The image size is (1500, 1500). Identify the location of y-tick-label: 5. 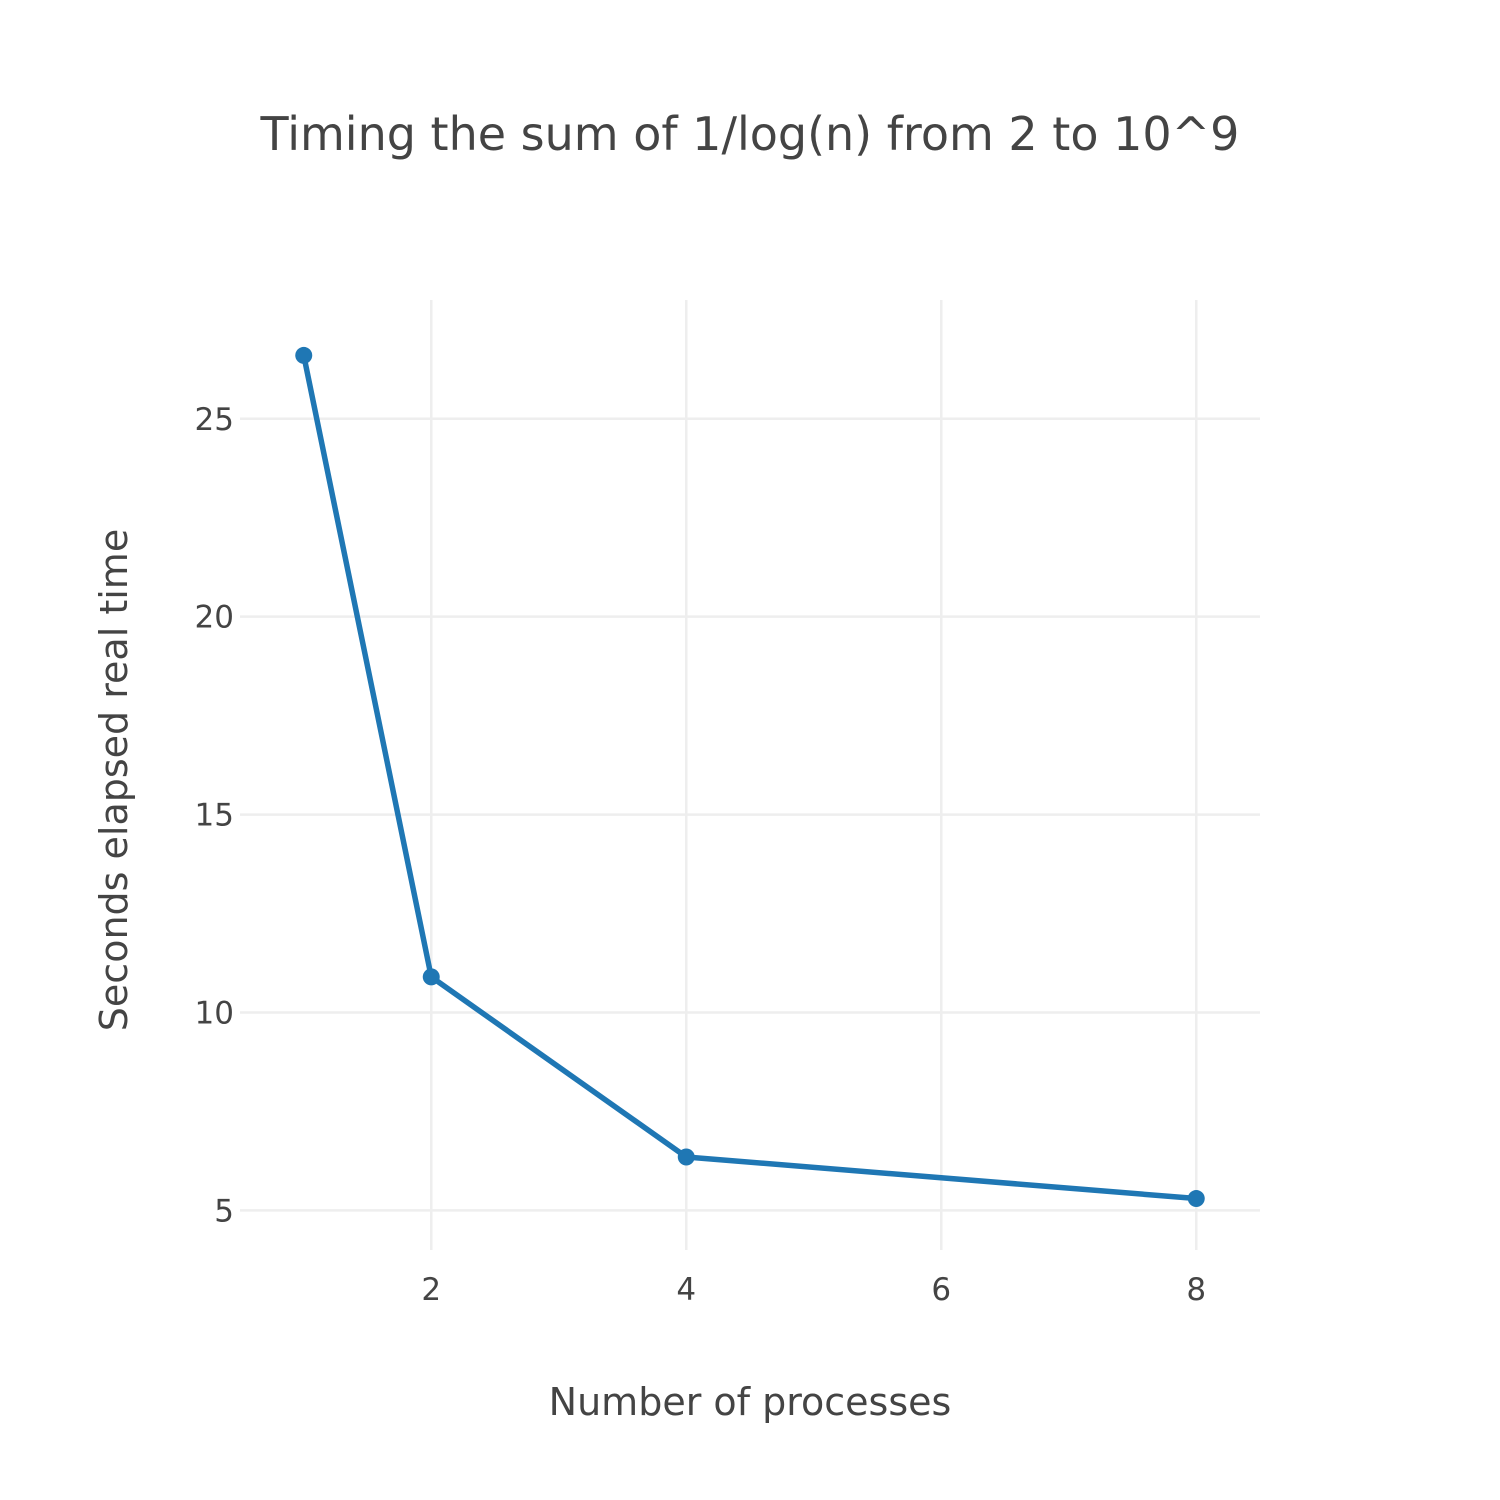
(224, 1211).